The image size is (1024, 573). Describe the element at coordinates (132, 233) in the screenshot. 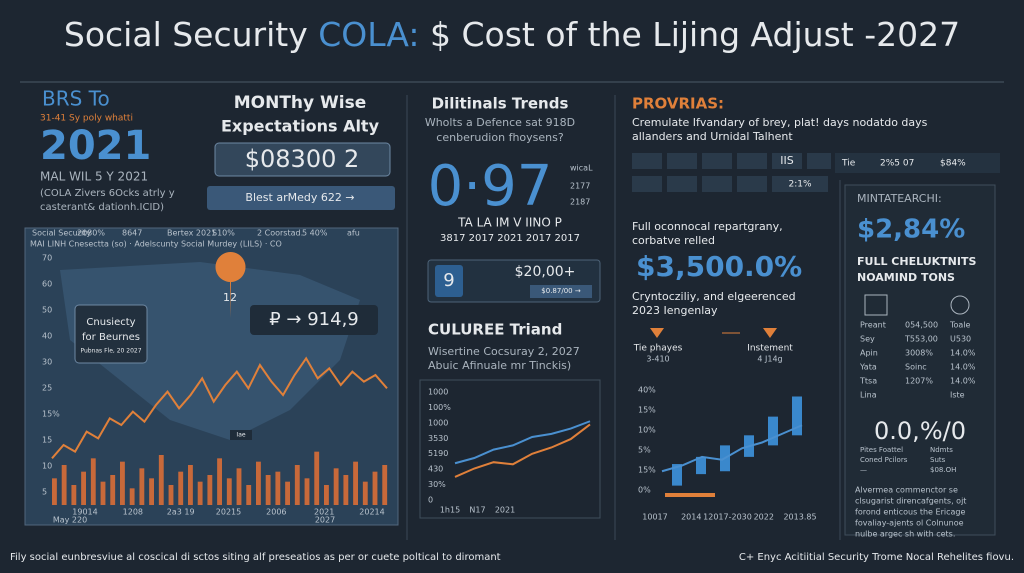

I see `header-cell: 8647` at that location.